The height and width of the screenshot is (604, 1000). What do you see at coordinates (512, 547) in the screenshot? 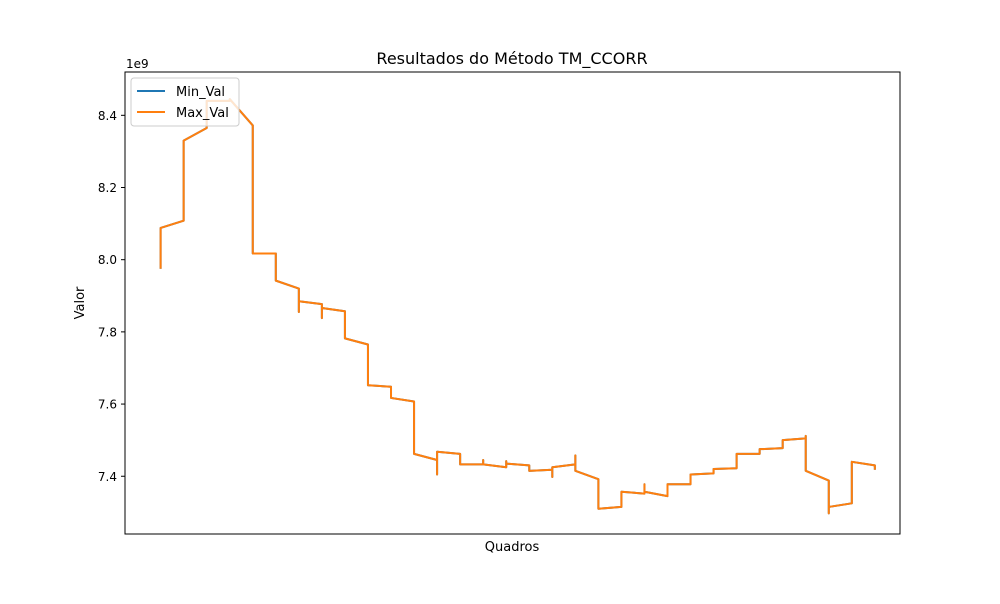
I see `x-axis-label: Quadros` at bounding box center [512, 547].